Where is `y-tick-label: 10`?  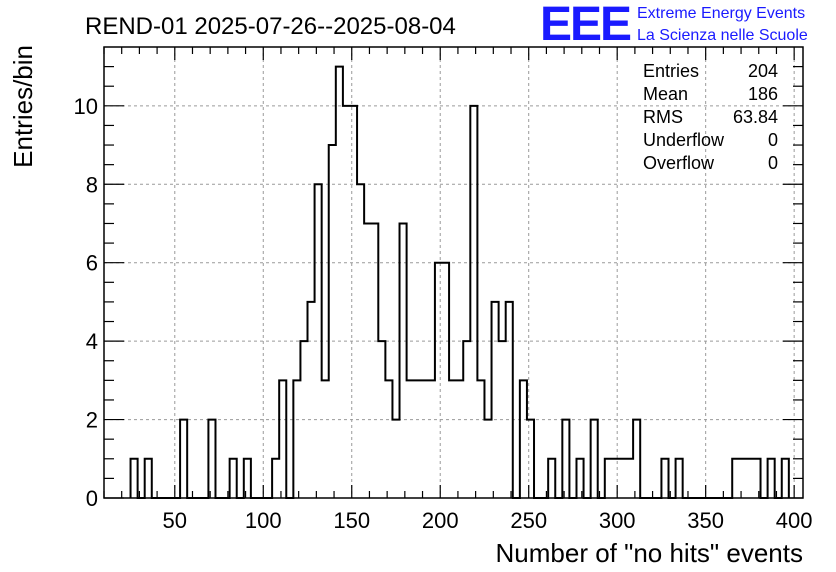 y-tick-label: 10 is located at coordinates (86, 106).